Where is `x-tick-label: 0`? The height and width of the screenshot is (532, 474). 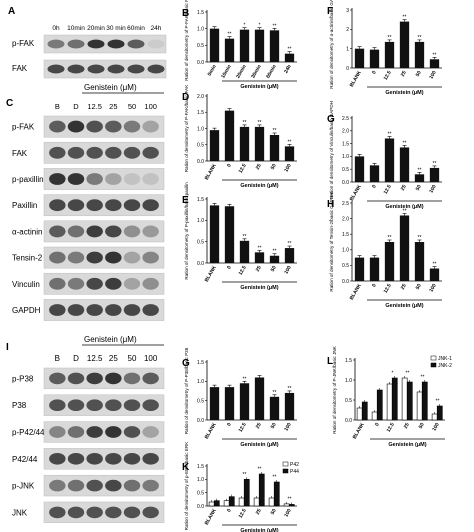
x-tick-label: 0 is located at coordinates (374, 286).